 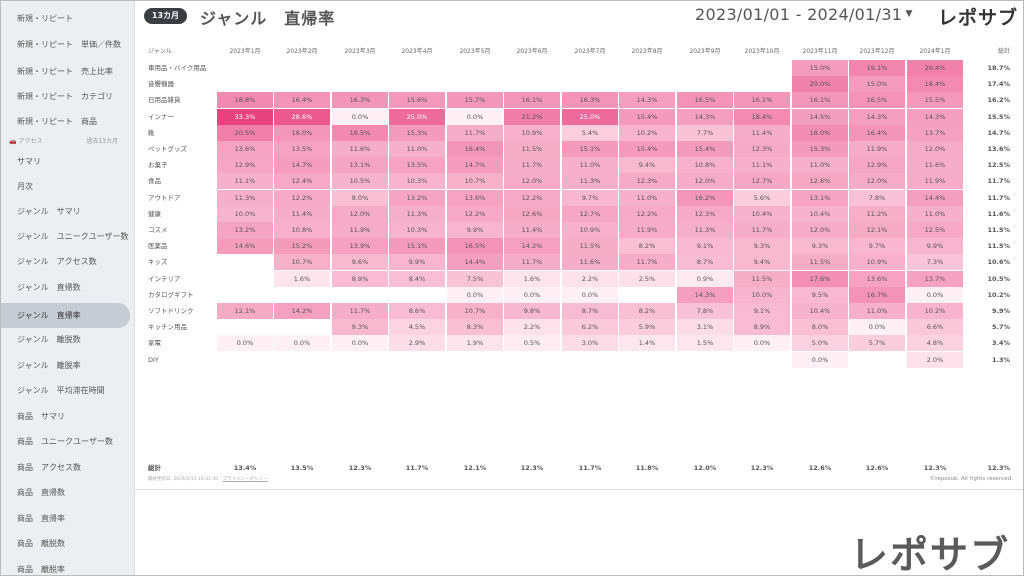 What do you see at coordinates (245, 51) in the screenshot?
I see `column-header: 2023年1月` at bounding box center [245, 51].